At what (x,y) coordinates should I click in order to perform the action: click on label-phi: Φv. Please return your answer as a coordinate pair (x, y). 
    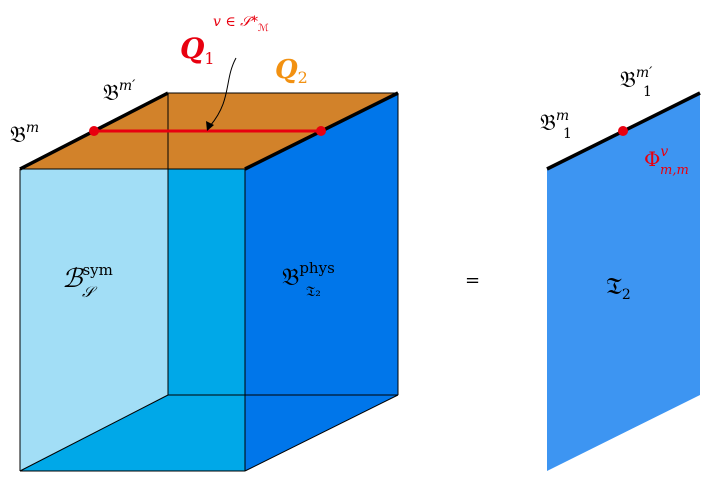
    Looking at the image, I should click on (656, 157).